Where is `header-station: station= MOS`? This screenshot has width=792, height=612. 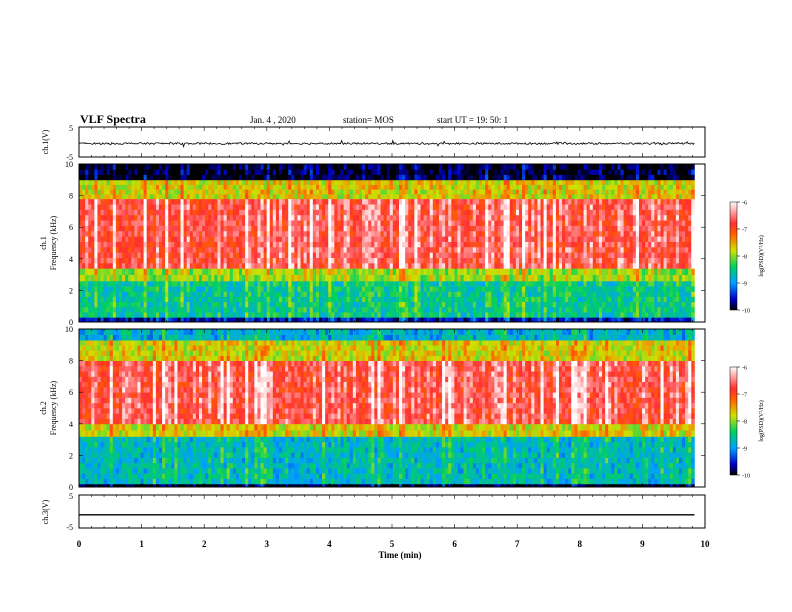 header-station: station= MOS is located at coordinates (368, 120).